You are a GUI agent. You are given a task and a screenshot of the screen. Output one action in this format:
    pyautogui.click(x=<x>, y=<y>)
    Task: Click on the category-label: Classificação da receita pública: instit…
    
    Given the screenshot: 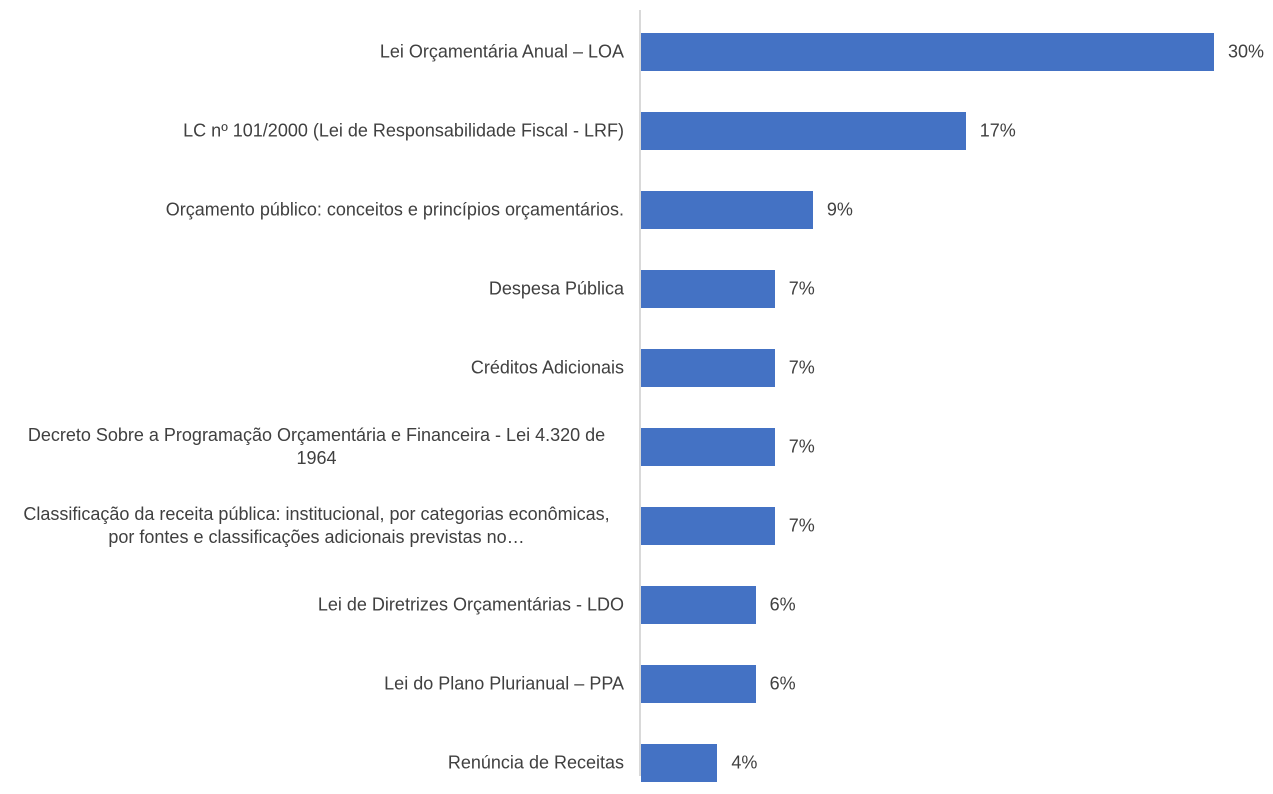 What is the action you would take?
    pyautogui.click(x=312, y=526)
    